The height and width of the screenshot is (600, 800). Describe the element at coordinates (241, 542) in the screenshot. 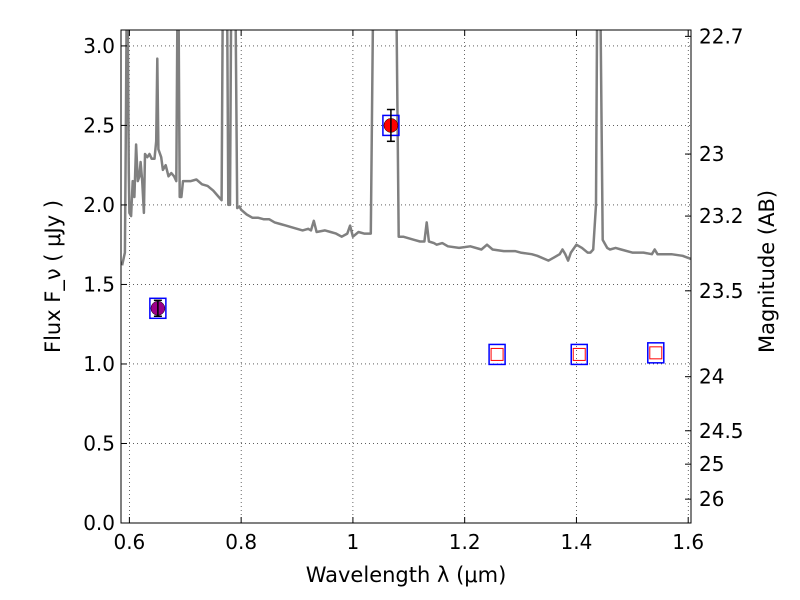

I see `x-tick-label: 0.8` at that location.